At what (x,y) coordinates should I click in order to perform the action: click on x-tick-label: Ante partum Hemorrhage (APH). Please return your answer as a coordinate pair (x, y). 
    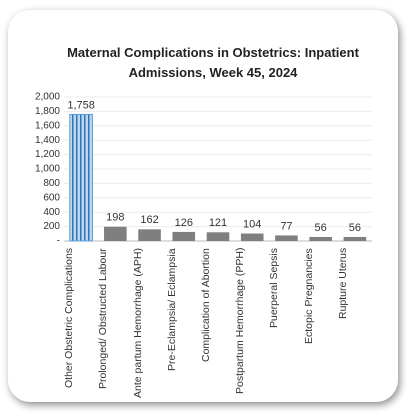
    Looking at the image, I should click on (137, 323).